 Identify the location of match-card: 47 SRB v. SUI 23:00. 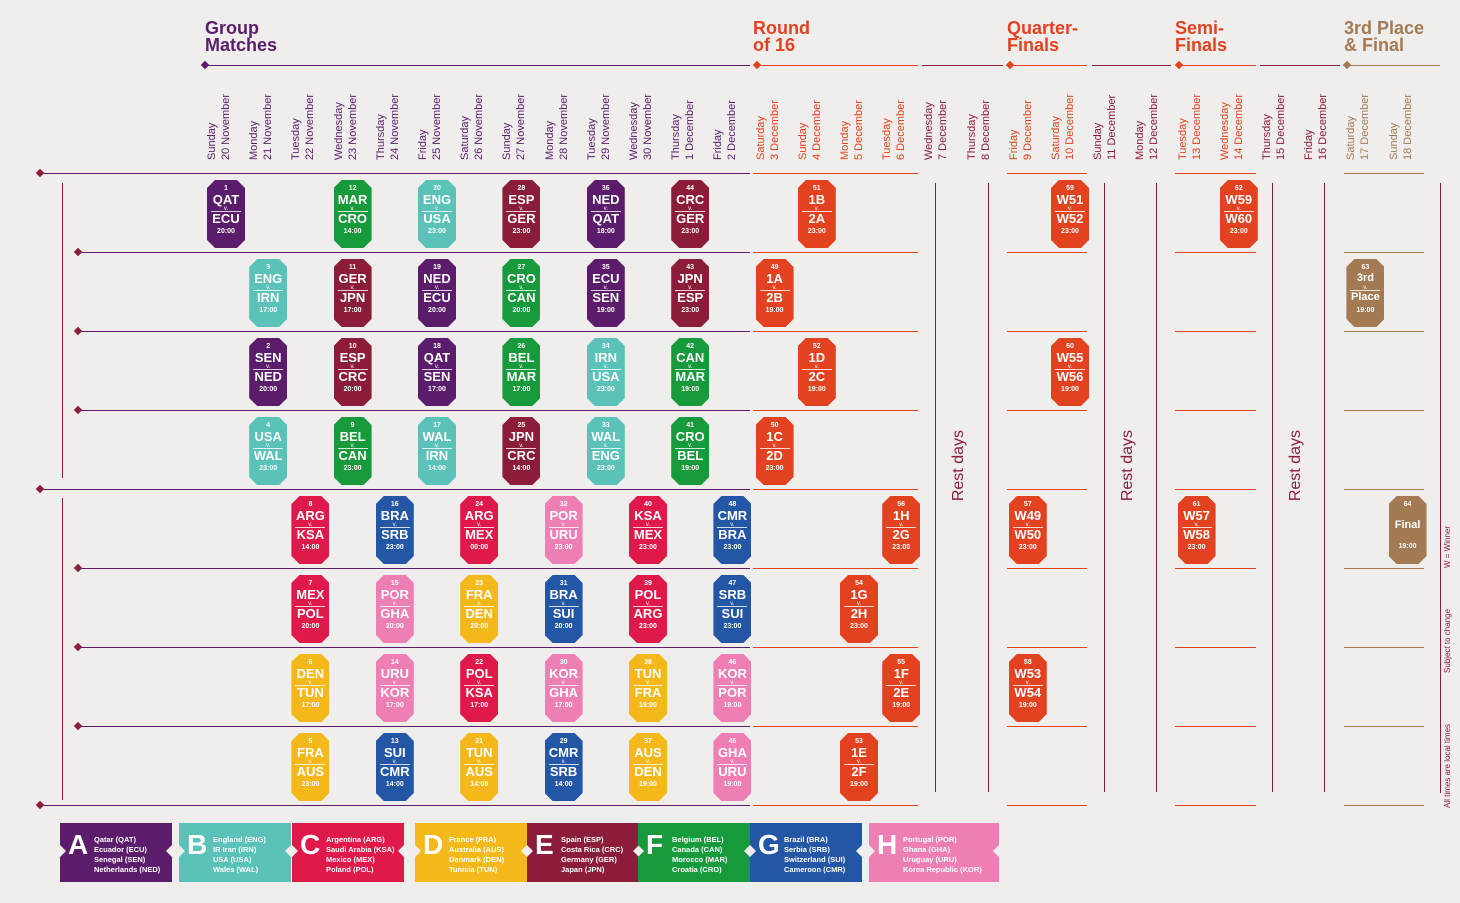
(732, 609).